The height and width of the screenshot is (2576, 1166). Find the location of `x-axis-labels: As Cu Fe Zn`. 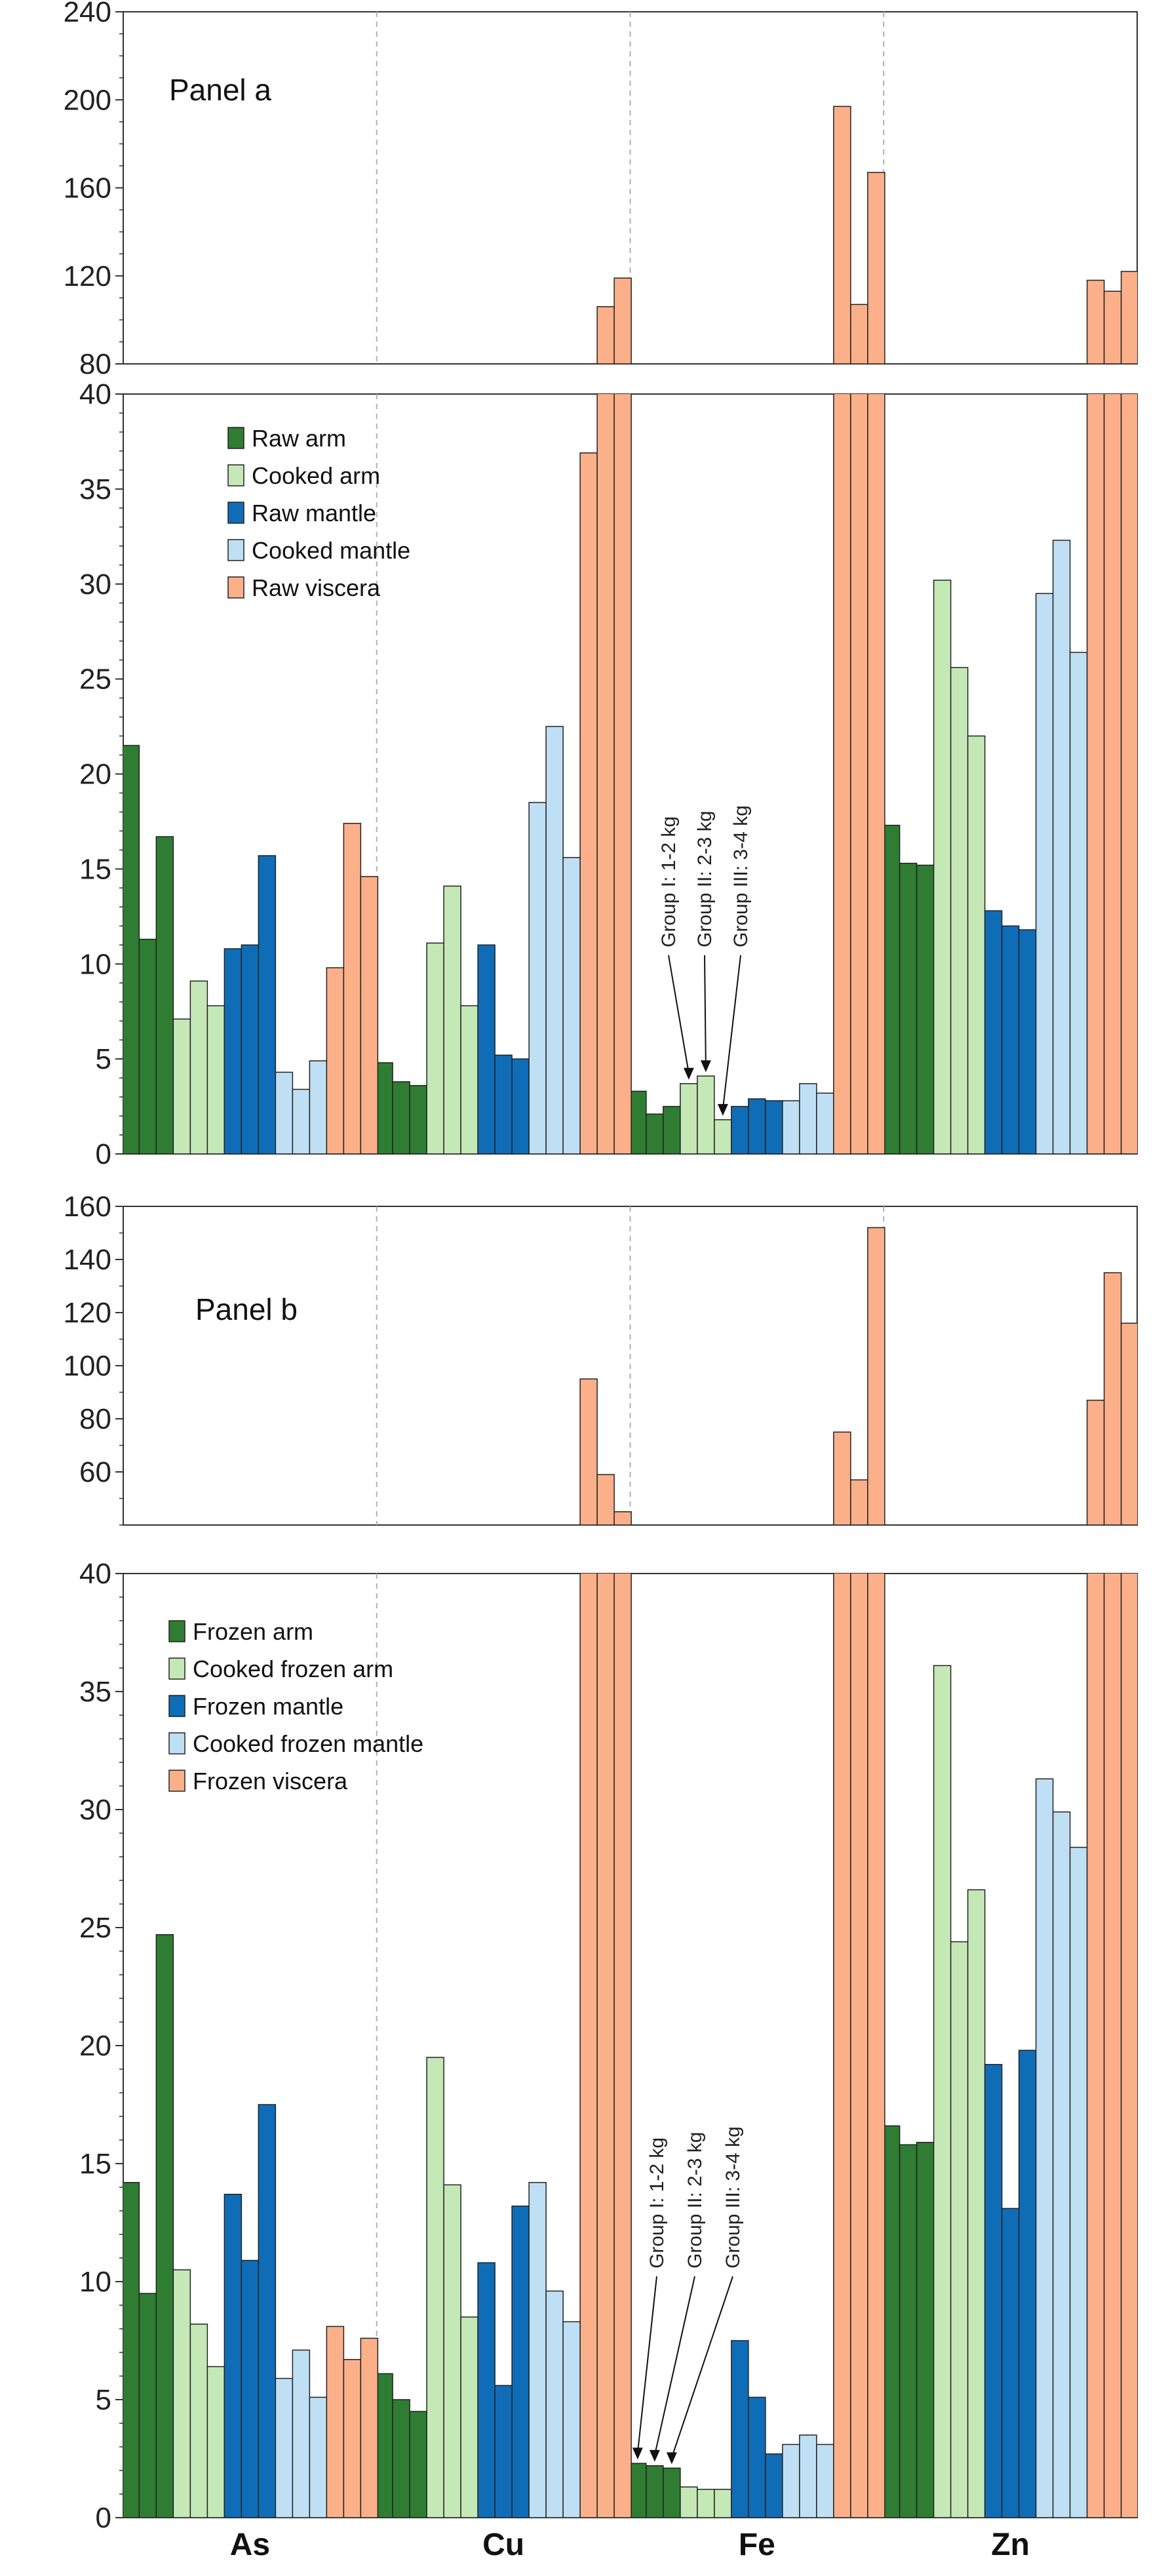

x-axis-labels: As Cu Fe Zn is located at coordinates (630, 2544).